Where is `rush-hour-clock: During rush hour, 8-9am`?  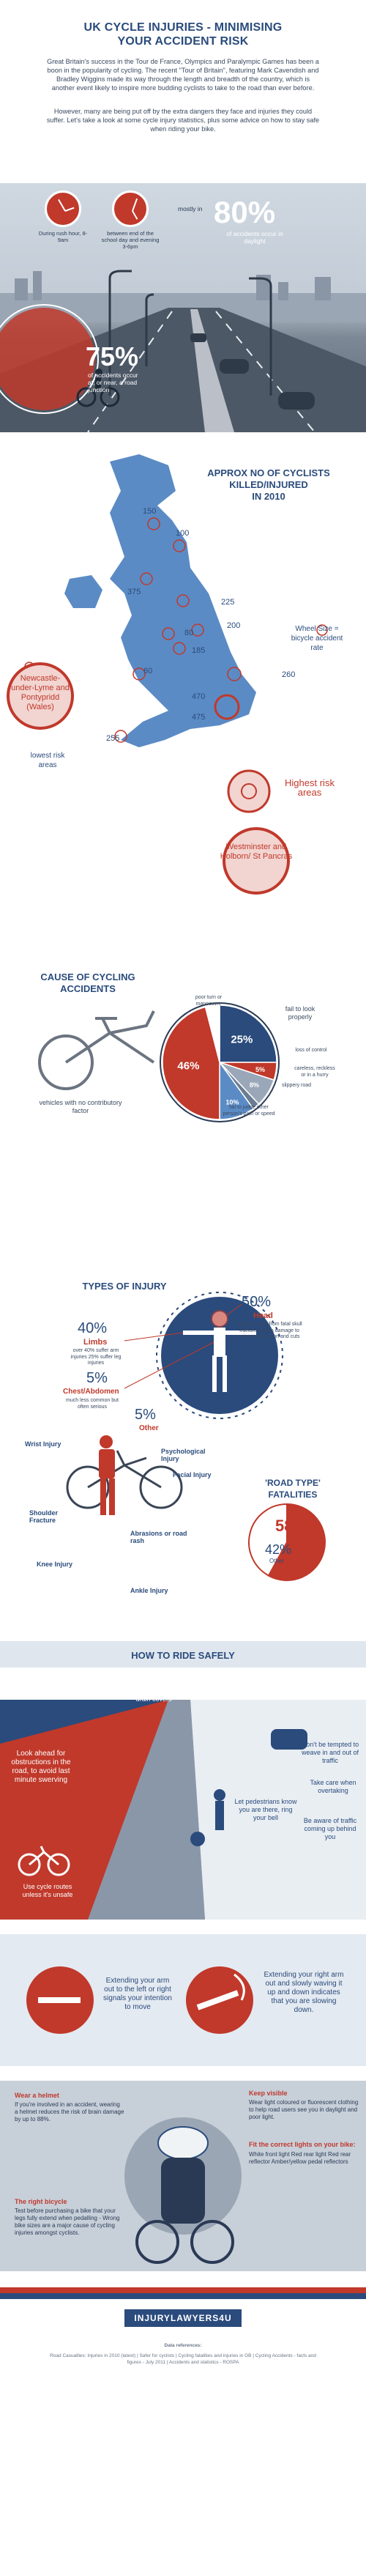 rush-hour-clock: During rush hour, 8-9am is located at coordinates (63, 216).